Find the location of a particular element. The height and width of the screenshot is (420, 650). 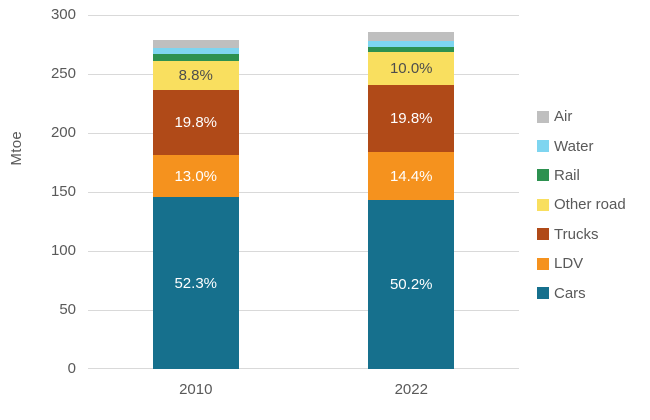

bar-segment-other-road-2010: 8.8% is located at coordinates (195, 75).